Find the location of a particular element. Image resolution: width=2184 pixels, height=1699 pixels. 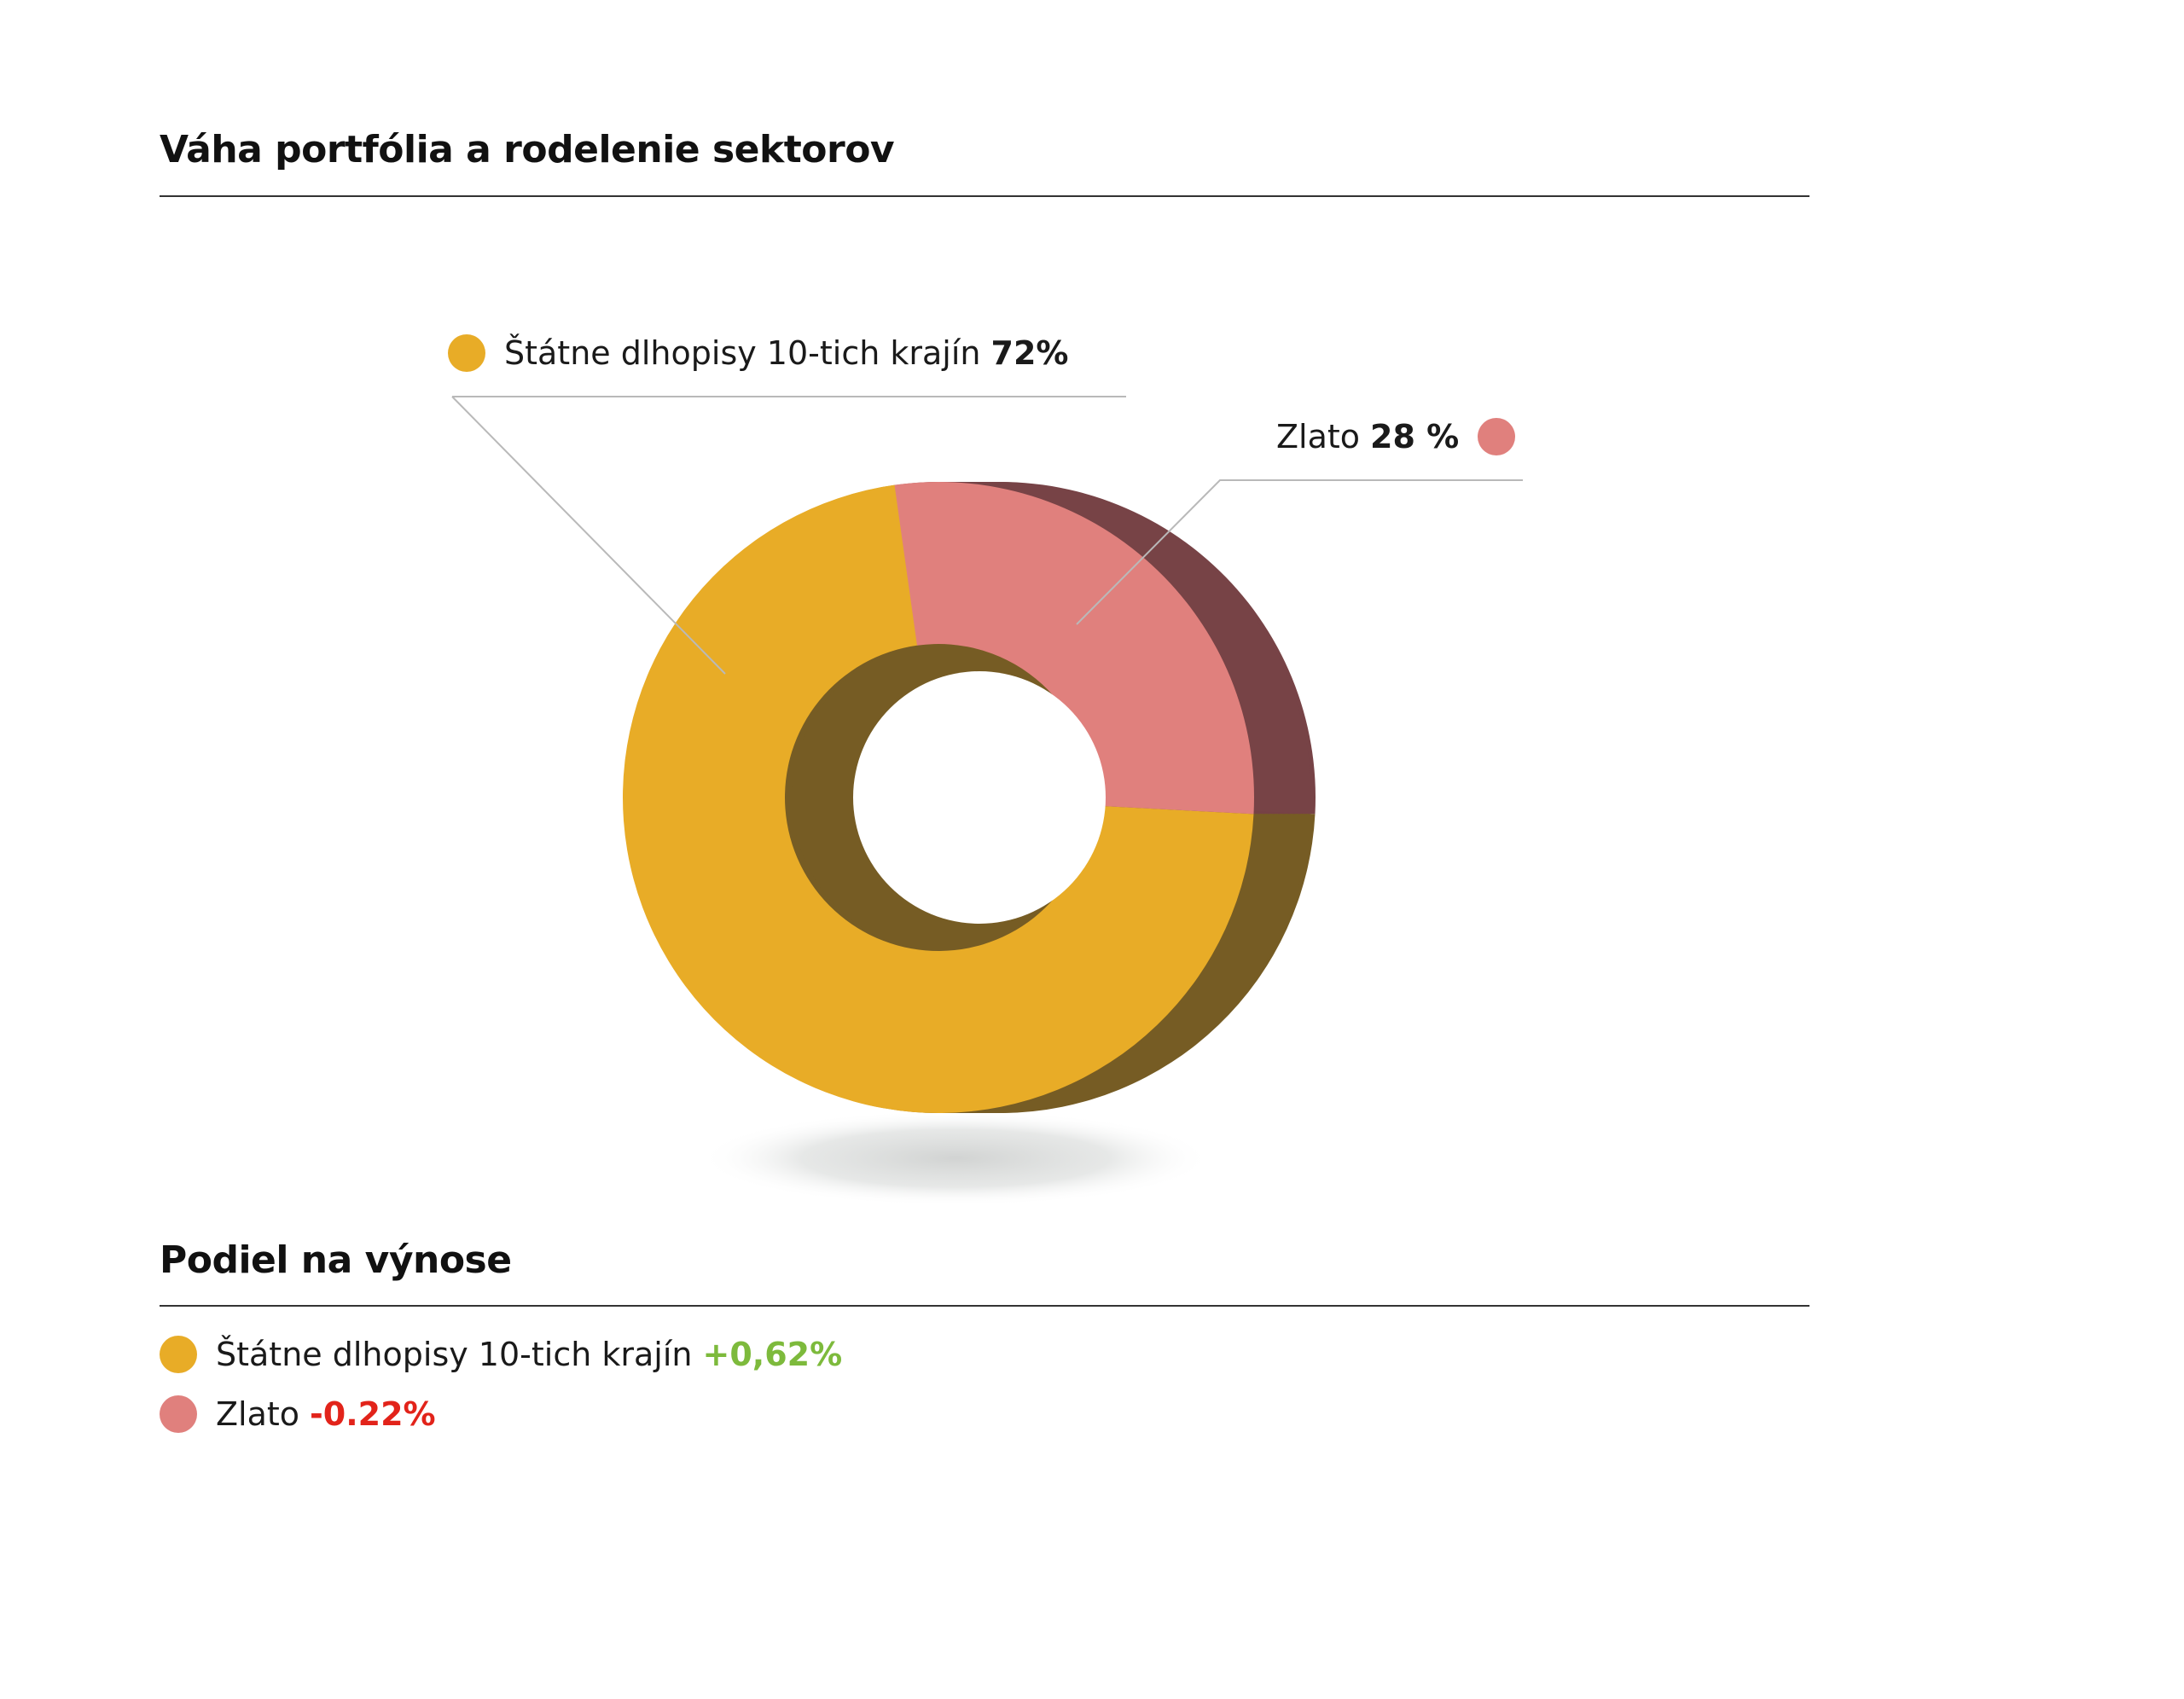

slice-label-bonds: Štátne dlhopisy 10-tich krajín 72% is located at coordinates (758, 353).